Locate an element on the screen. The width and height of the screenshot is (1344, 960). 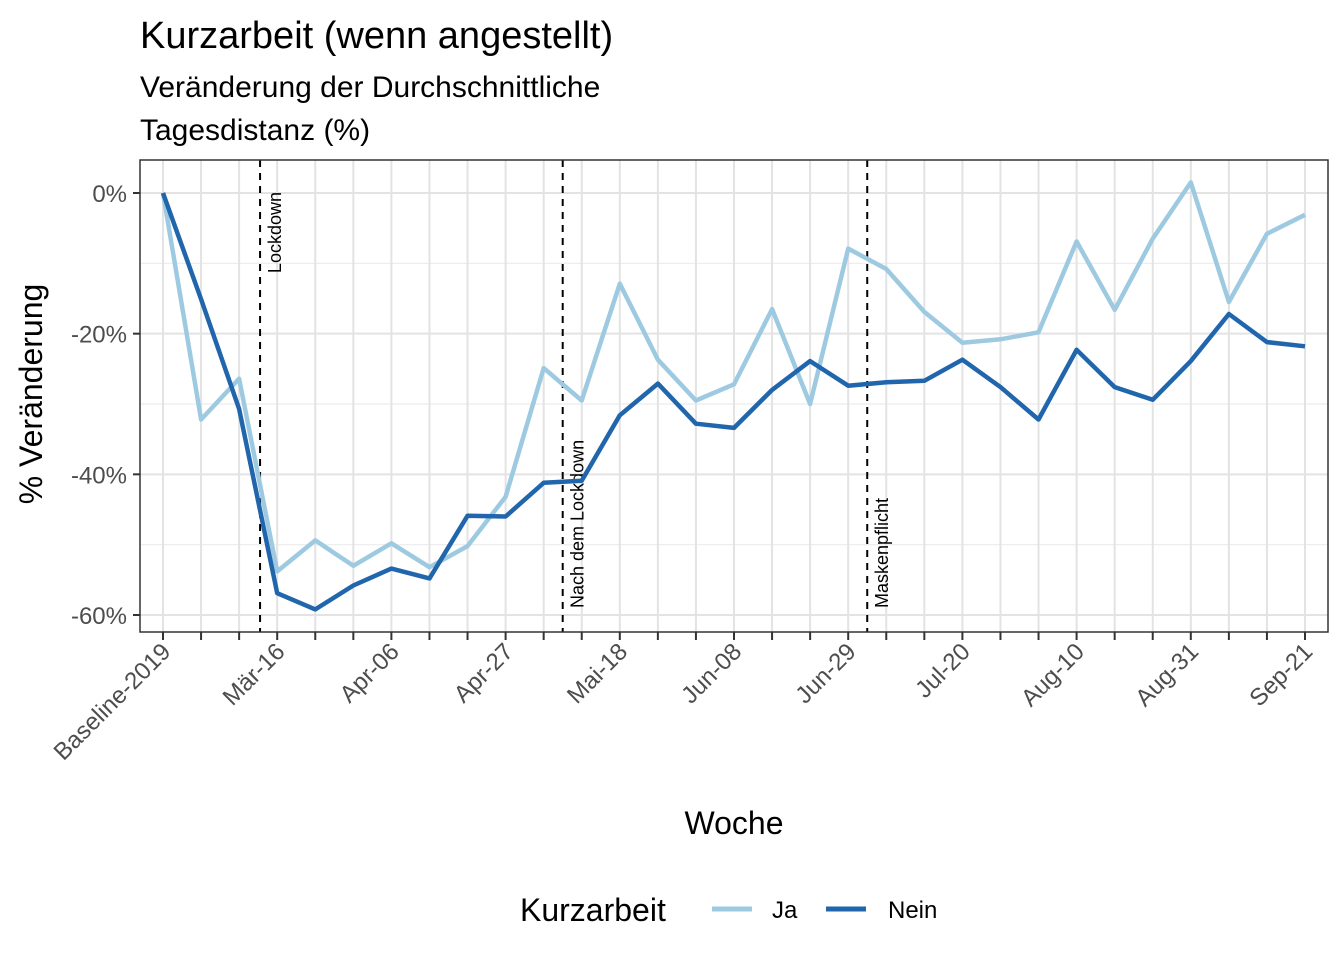
x-tick-label: Jul-20 is located at coordinates (942, 670).